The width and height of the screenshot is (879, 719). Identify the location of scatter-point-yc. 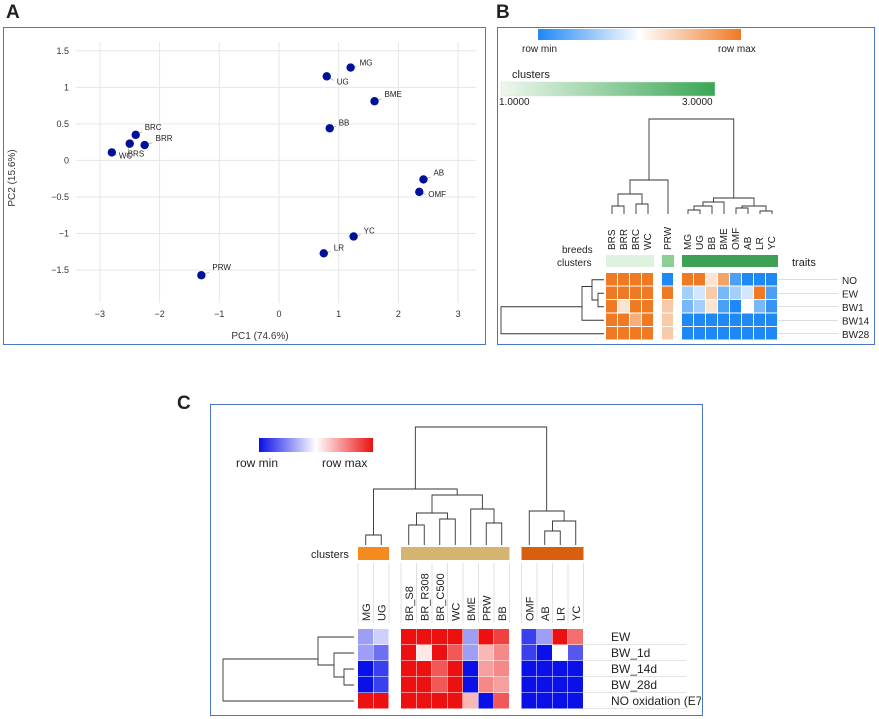
(353, 236).